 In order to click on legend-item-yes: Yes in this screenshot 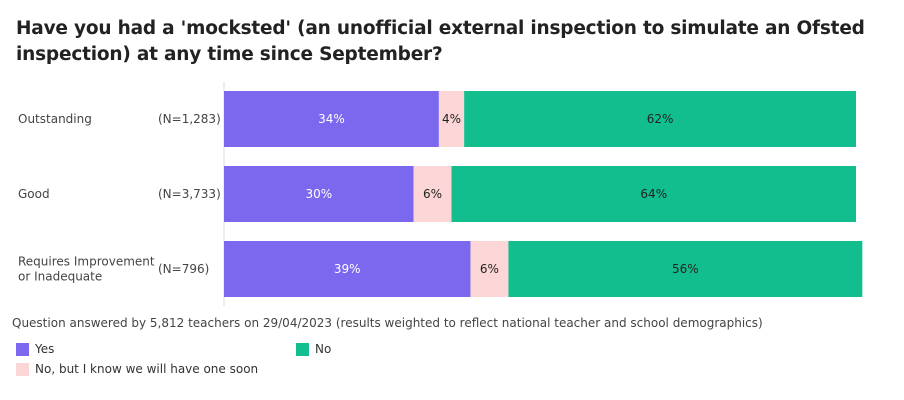, I will do `click(35, 349)`.